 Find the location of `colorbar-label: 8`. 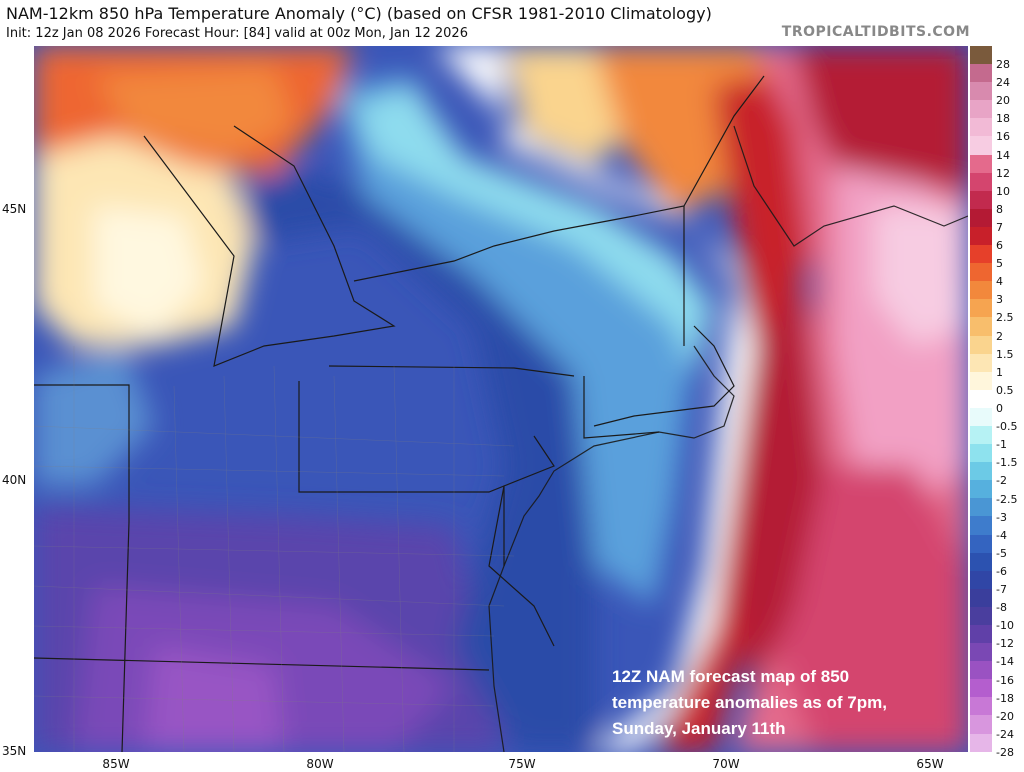

colorbar-label: 8 is located at coordinates (999, 209).